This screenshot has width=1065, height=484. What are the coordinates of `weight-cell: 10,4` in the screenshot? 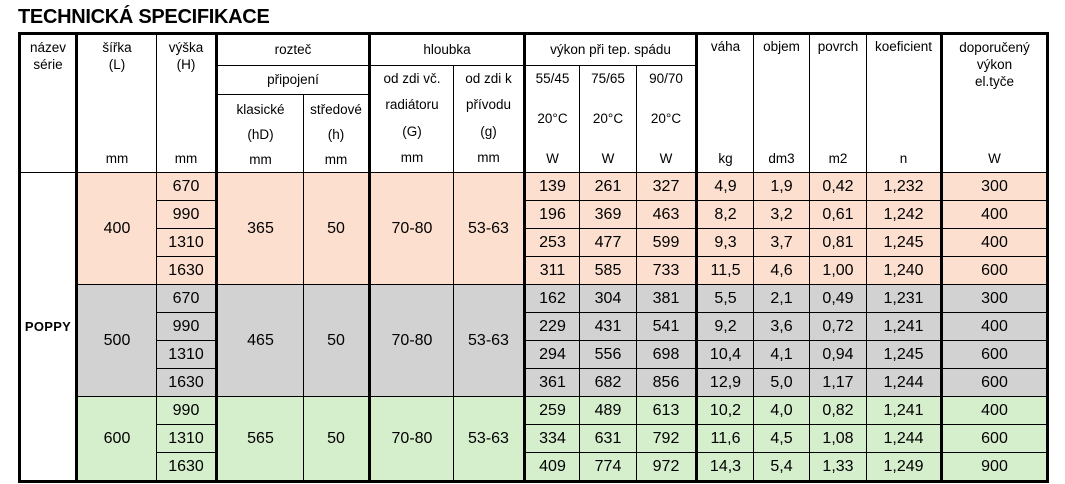 It's located at (724, 354).